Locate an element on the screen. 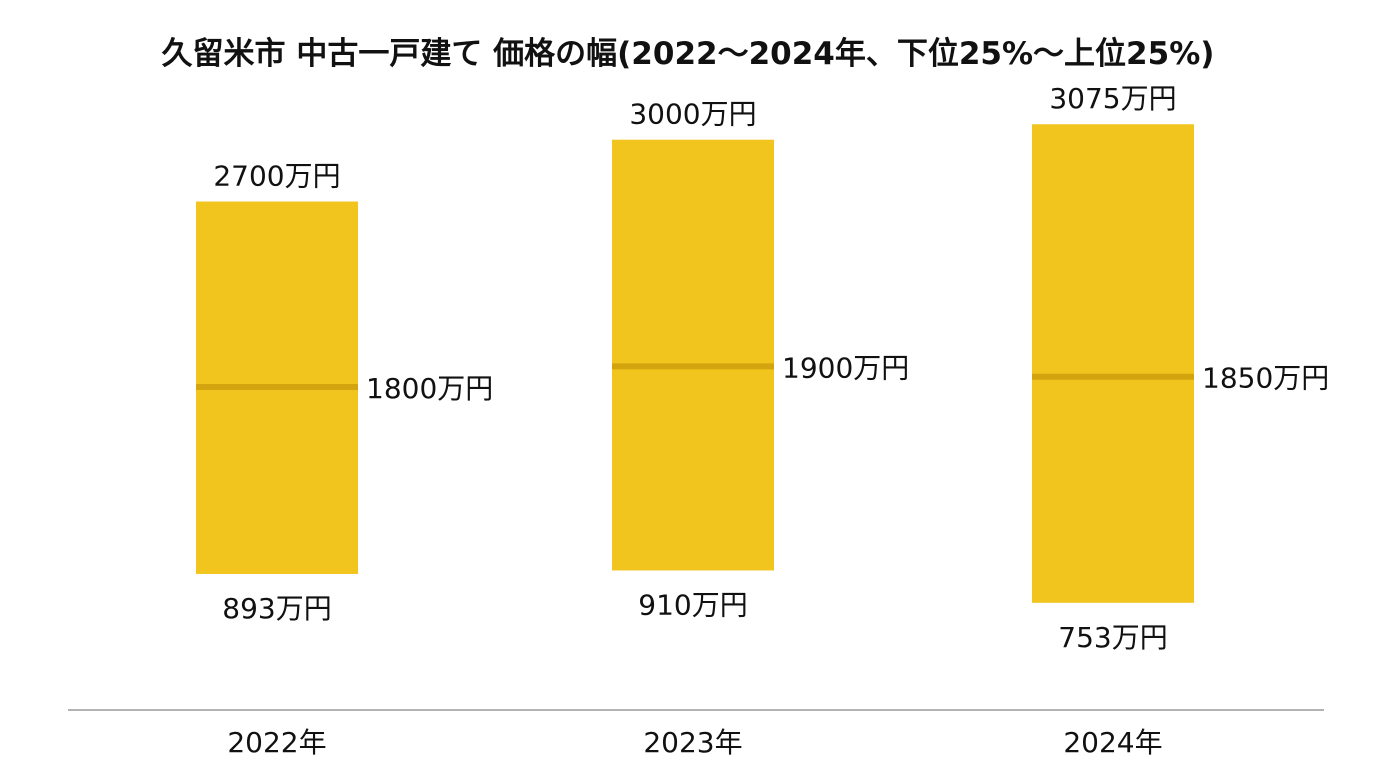 This screenshot has width=1376, height=768. category-label-2: 2024年 is located at coordinates (1112, 742).